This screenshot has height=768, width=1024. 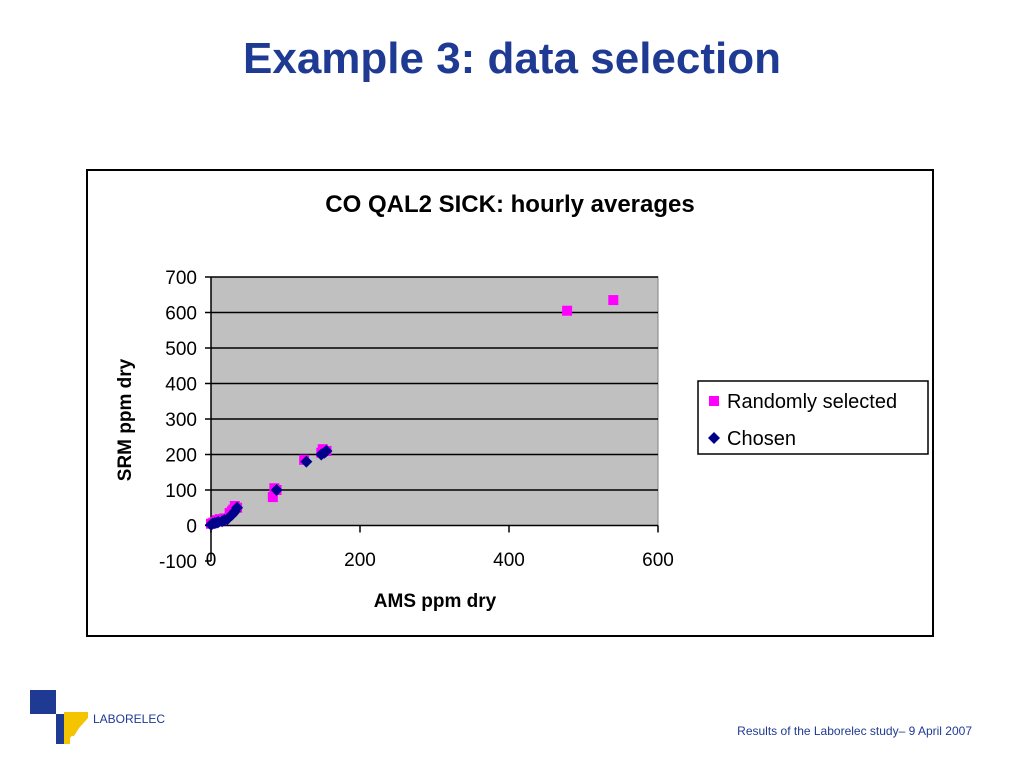 What do you see at coordinates (129, 719) in the screenshot?
I see `logo-text: LABORELEC` at bounding box center [129, 719].